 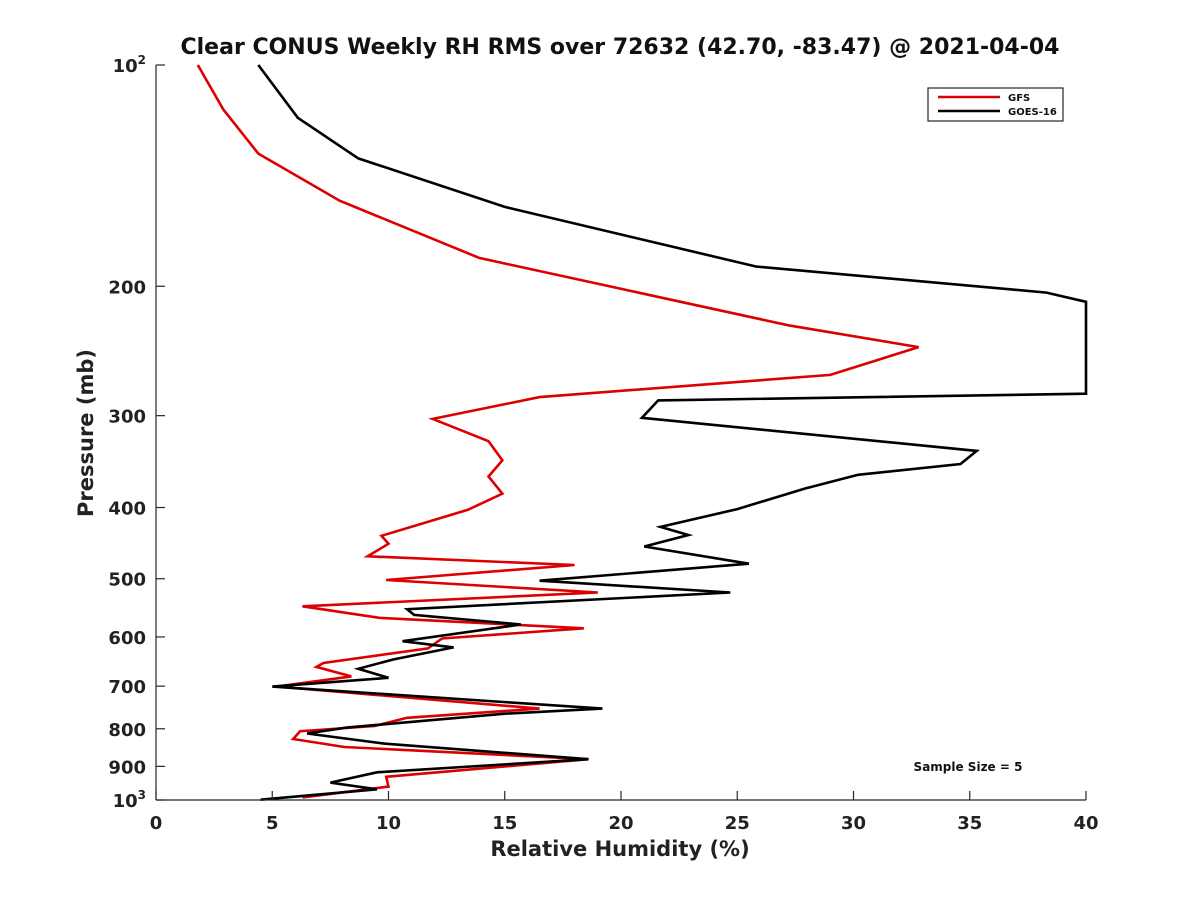 What do you see at coordinates (127, 580) in the screenshot?
I see `y-tick-label: 500` at bounding box center [127, 580].